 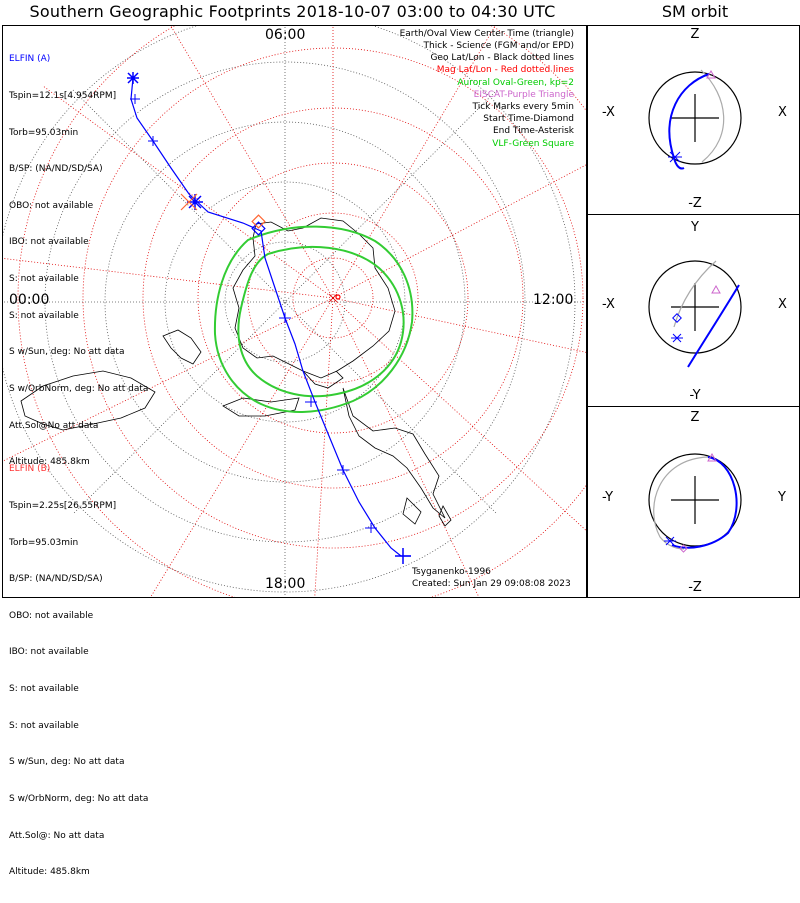 What do you see at coordinates (451, 572) in the screenshot?
I see `footer-model: Tsyganenko-1996` at bounding box center [451, 572].